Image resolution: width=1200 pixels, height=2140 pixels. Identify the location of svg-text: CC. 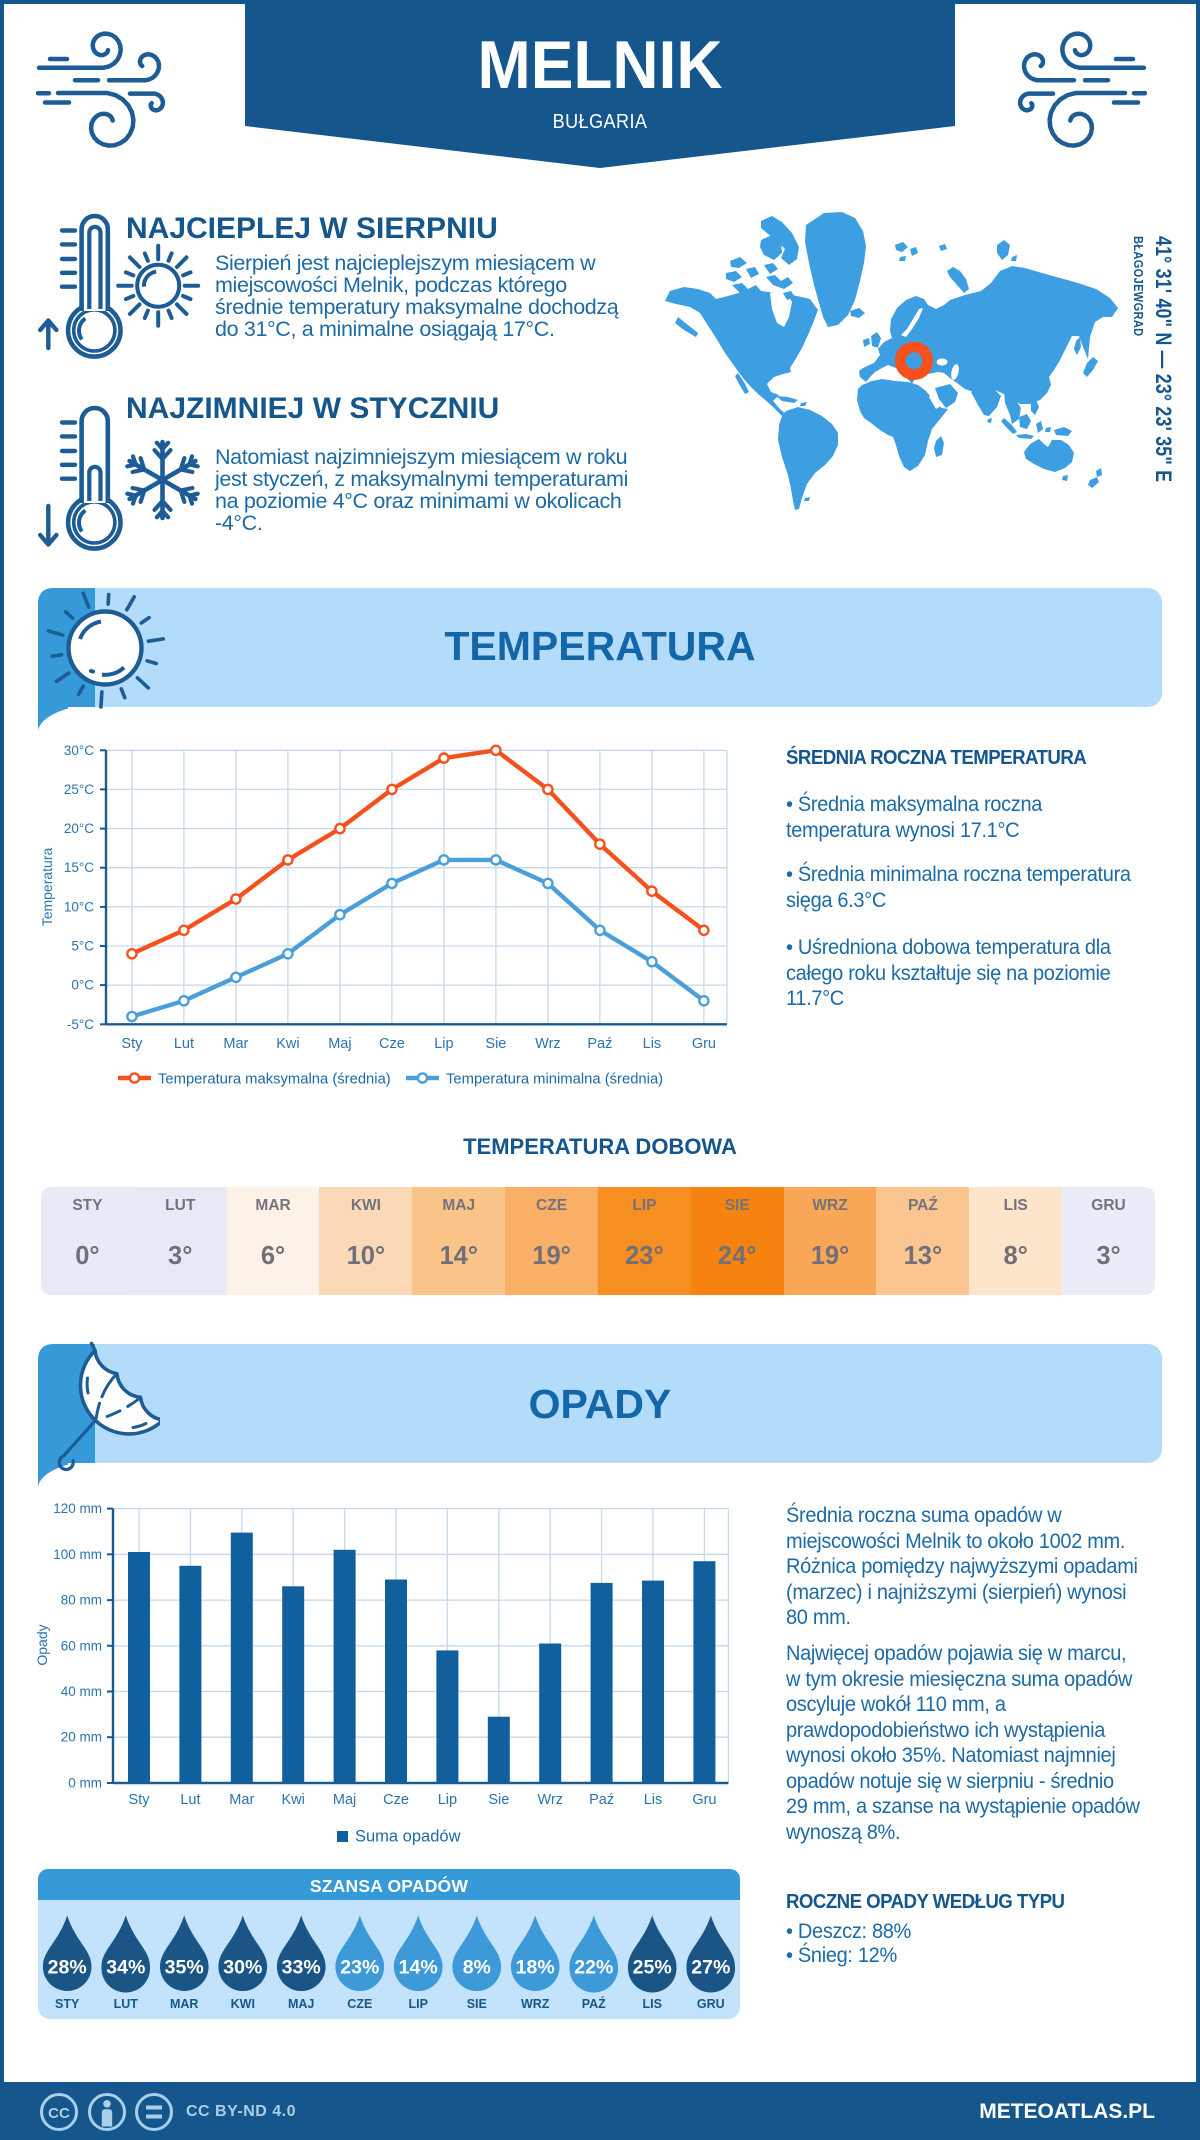
(59, 2113).